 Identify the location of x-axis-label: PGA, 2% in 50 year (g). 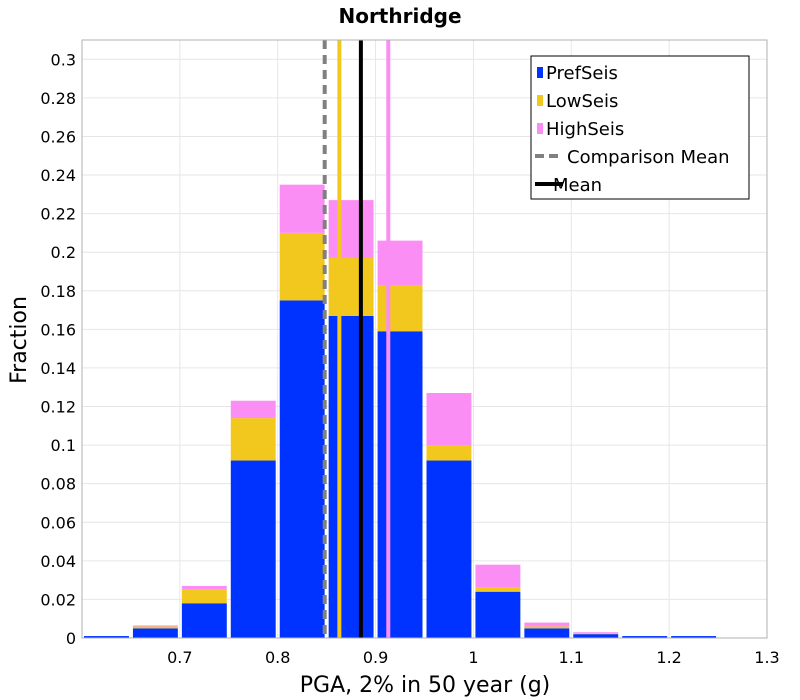
(425, 685).